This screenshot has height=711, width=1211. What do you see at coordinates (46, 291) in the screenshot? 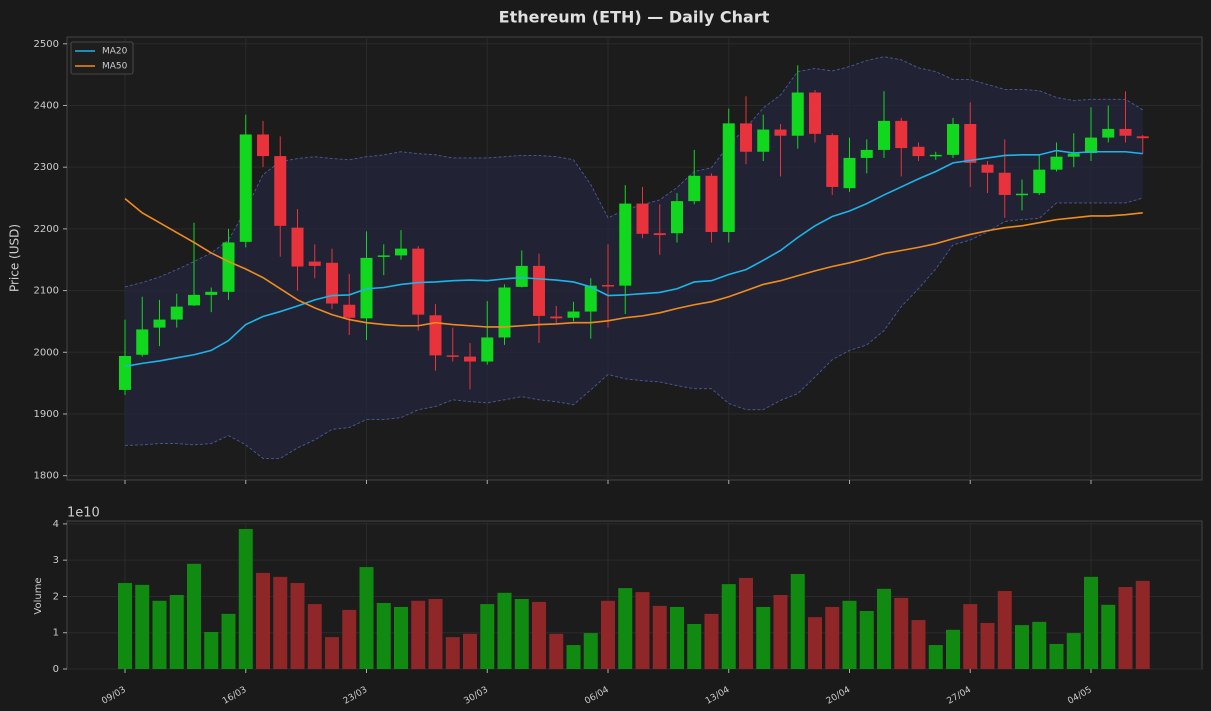
I see `y-tick-label: 2100` at bounding box center [46, 291].